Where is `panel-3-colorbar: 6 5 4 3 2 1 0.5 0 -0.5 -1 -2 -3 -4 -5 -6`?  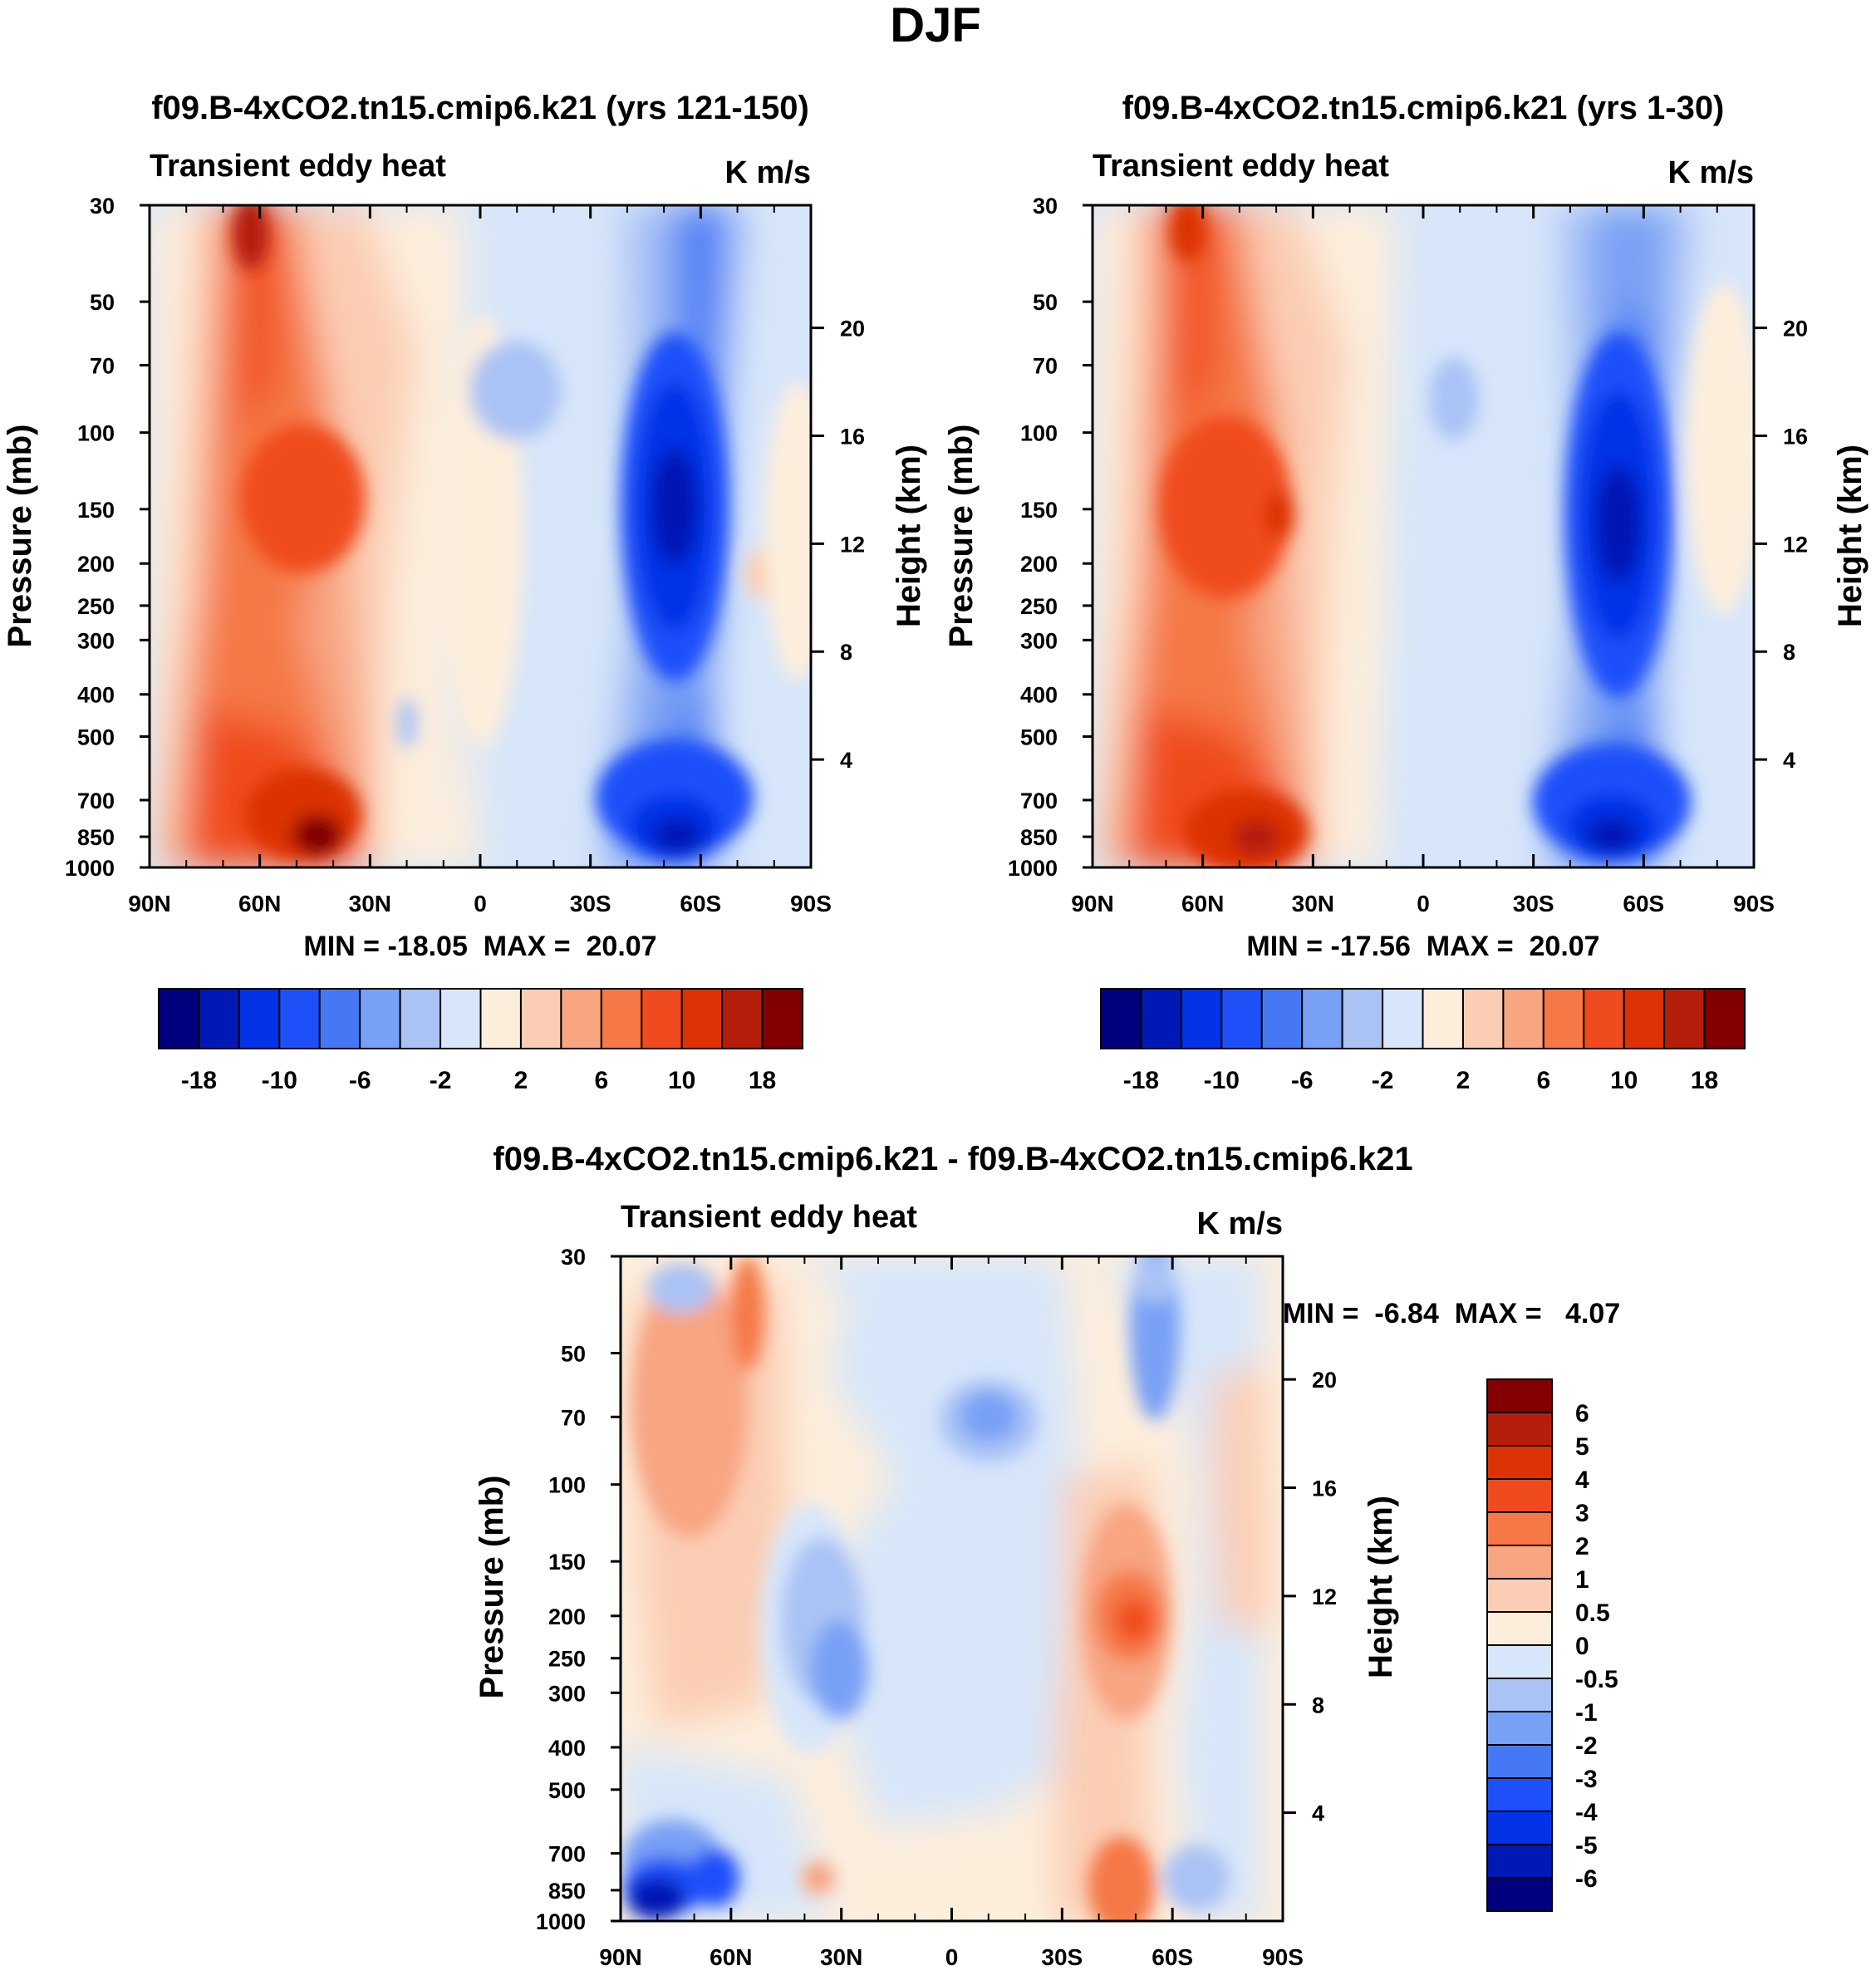 panel-3-colorbar: 6 5 4 3 2 1 0.5 0 -0.5 -1 -2 -3 -4 -5 -6 is located at coordinates (1552, 1645).